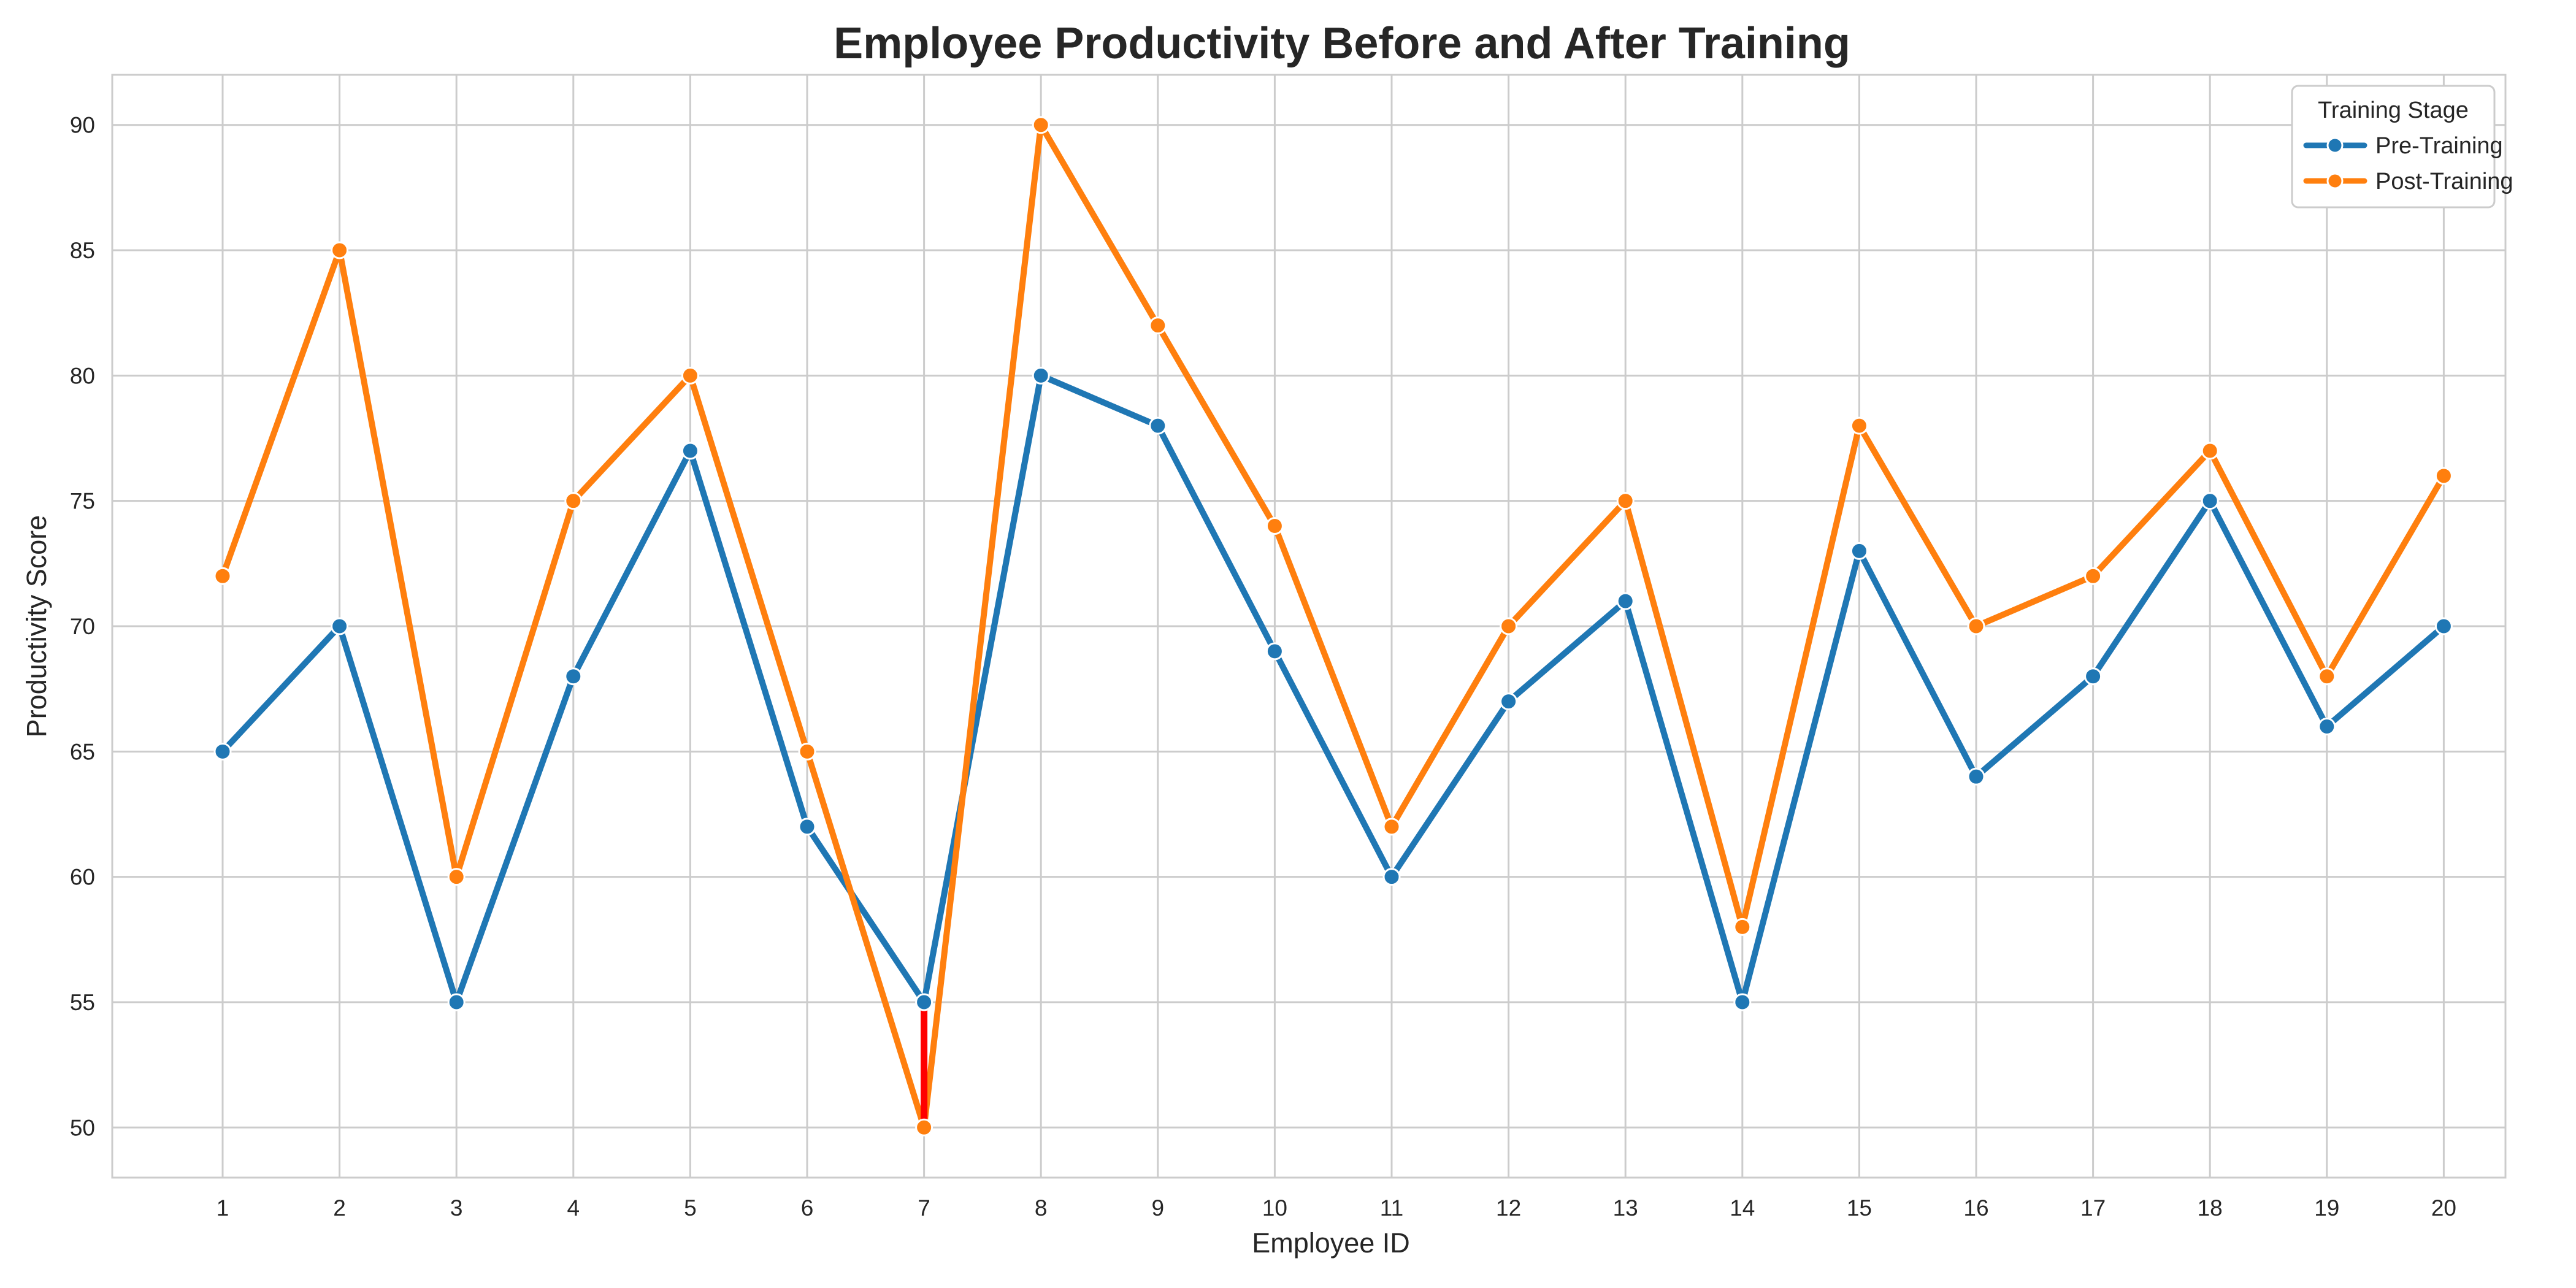 The width and height of the screenshot is (2576, 1288). I want to click on x-tick-label: 12, so click(1508, 1208).